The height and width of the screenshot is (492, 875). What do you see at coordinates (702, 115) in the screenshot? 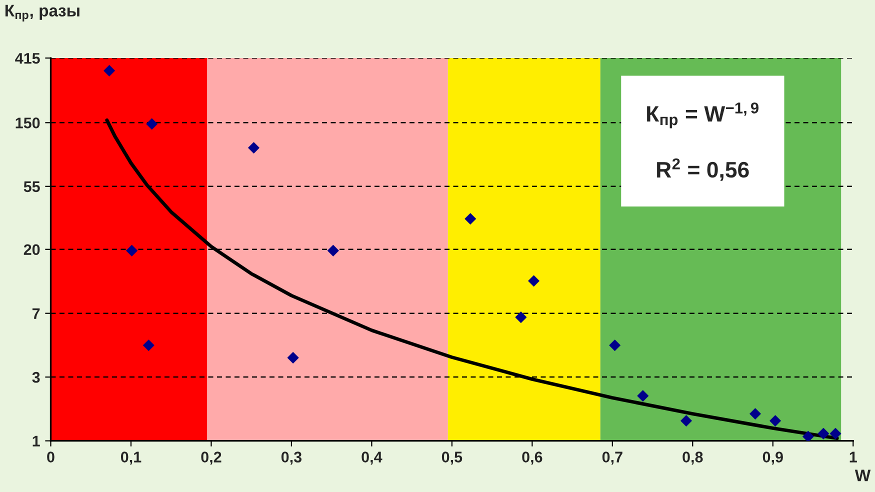
I see `annotation: К$_{пр}$ = W$^{−1,9}$` at bounding box center [702, 115].